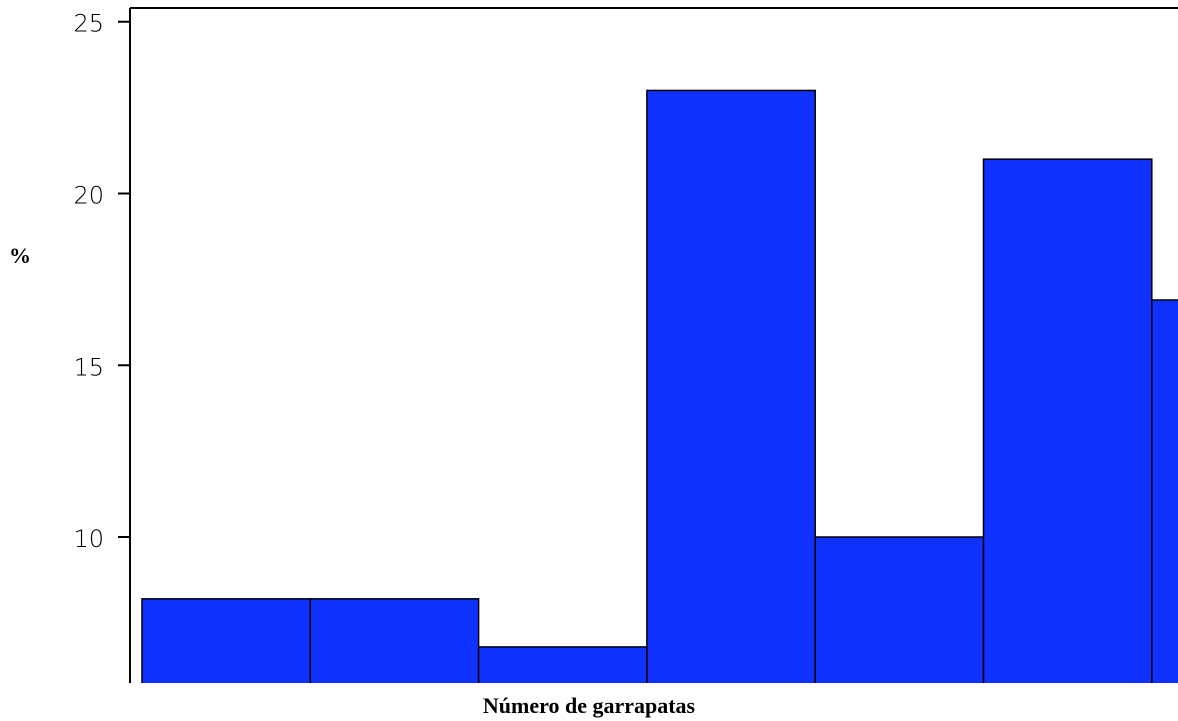 The image size is (1178, 721). What do you see at coordinates (88, 367) in the screenshot?
I see `y-tick-label: 15` at bounding box center [88, 367].